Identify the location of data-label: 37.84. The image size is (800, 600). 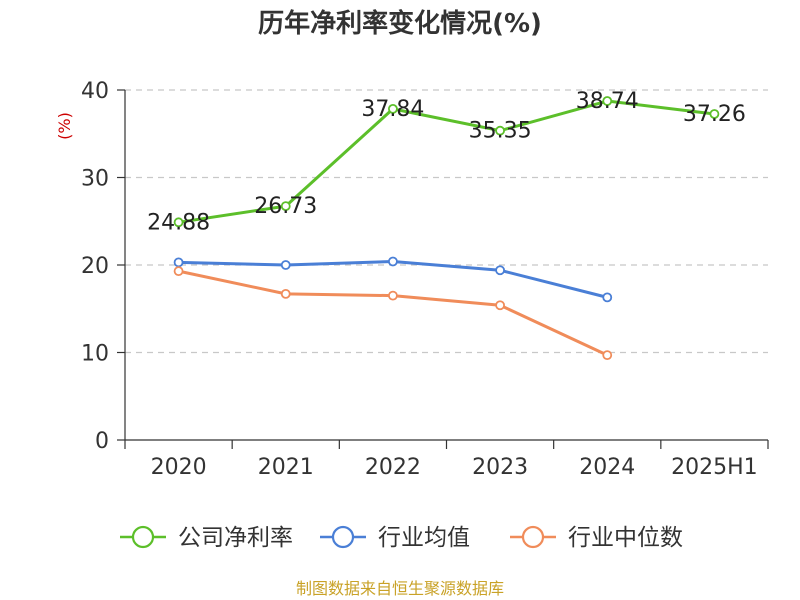
(392, 109).